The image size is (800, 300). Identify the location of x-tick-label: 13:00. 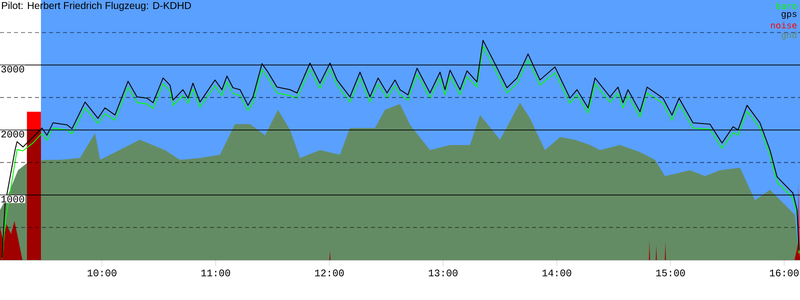
(443, 273).